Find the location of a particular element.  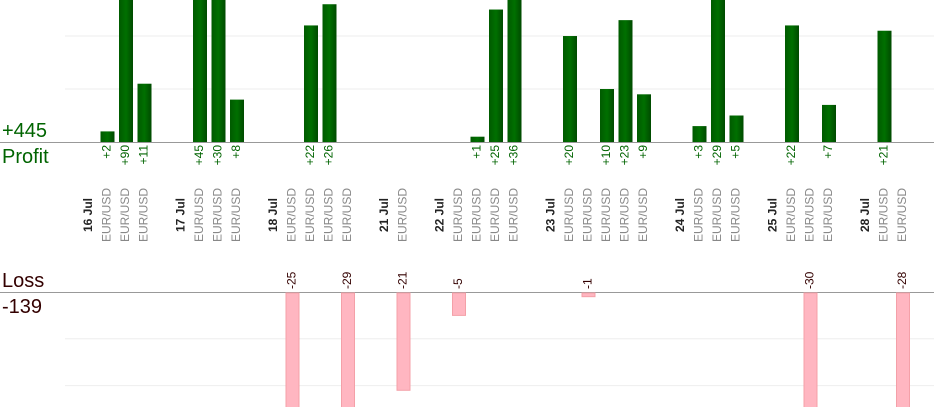

profit-label: +26 is located at coordinates (329, 155).